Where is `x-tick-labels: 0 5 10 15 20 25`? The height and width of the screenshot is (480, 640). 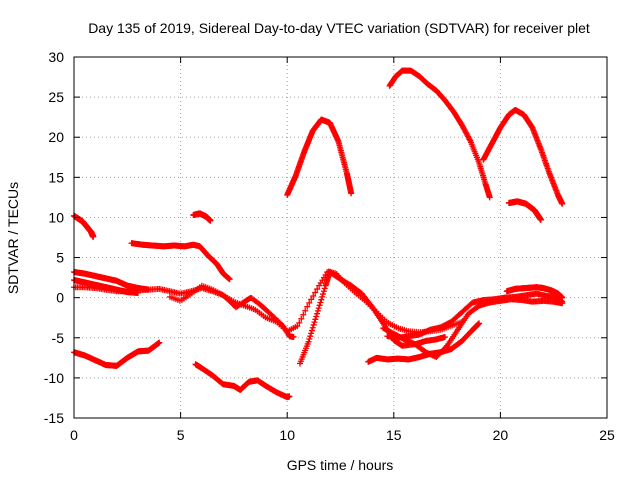 x-tick-labels: 0 5 10 15 20 25 is located at coordinates (342, 435).